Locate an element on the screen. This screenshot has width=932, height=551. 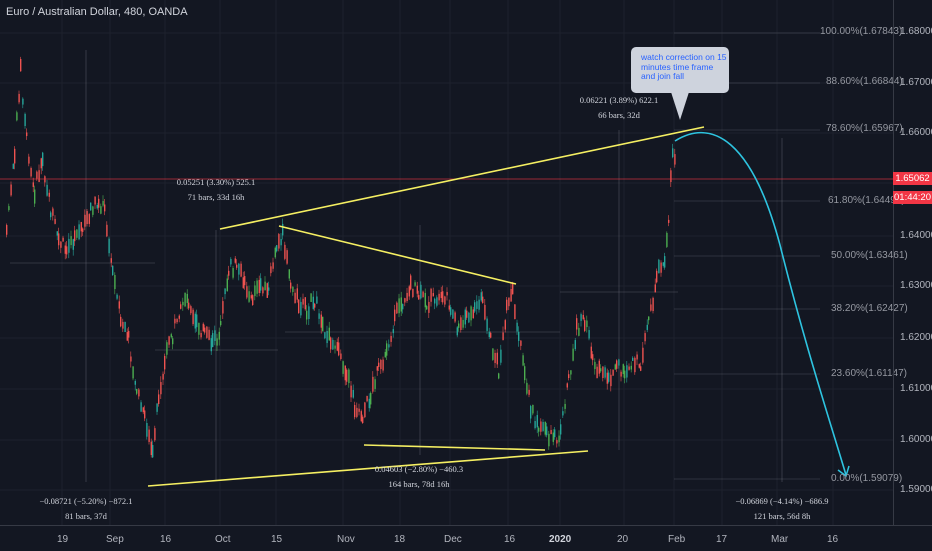
price-tick: 1.62000 is located at coordinates (916, 337).